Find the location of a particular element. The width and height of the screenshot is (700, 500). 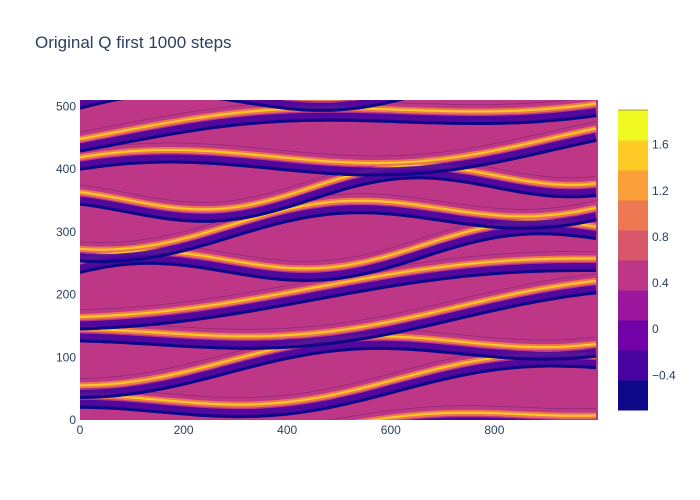

y-axis-ticks: 0 100 200 300 400 500 is located at coordinates (66, 263).